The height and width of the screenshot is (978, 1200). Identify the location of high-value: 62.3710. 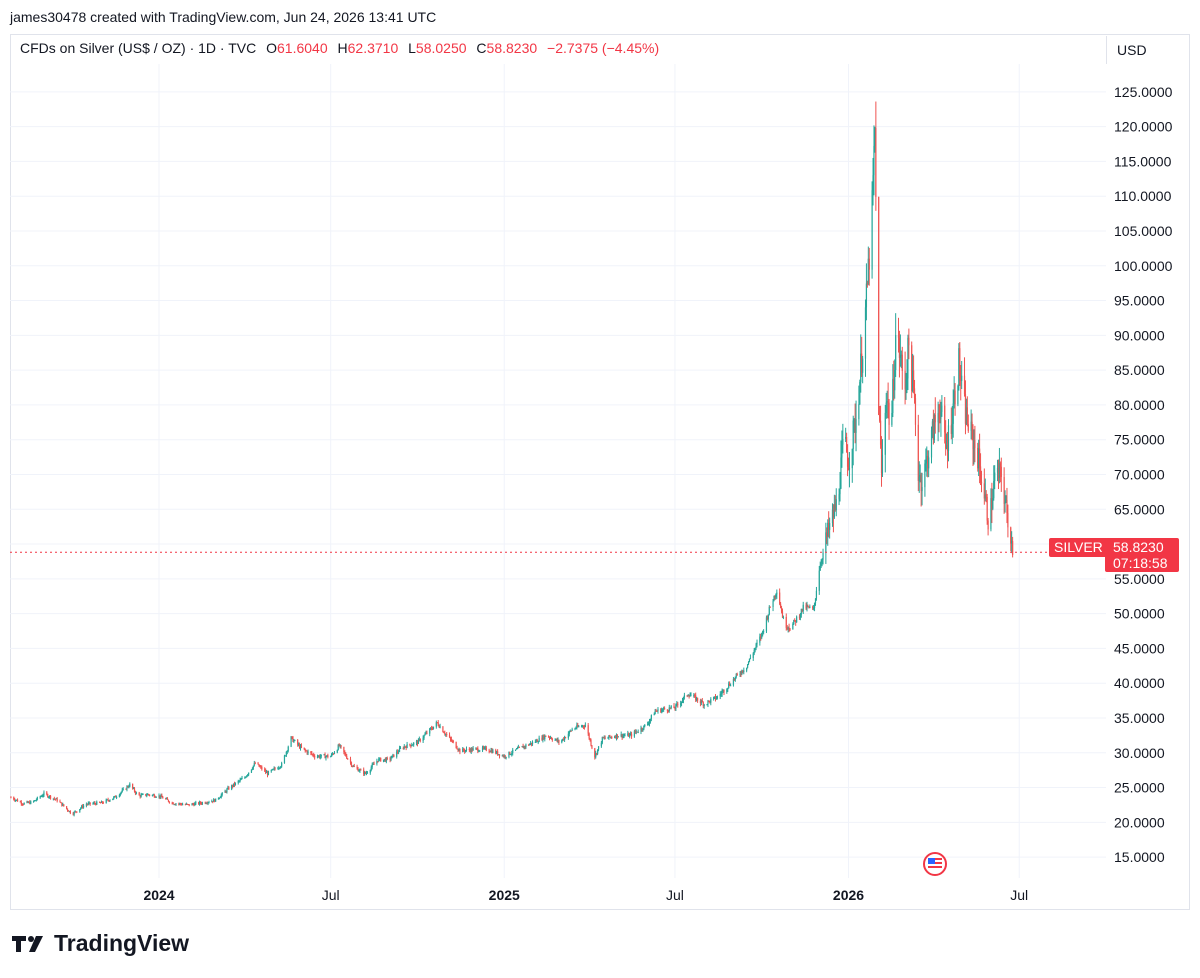
(373, 48).